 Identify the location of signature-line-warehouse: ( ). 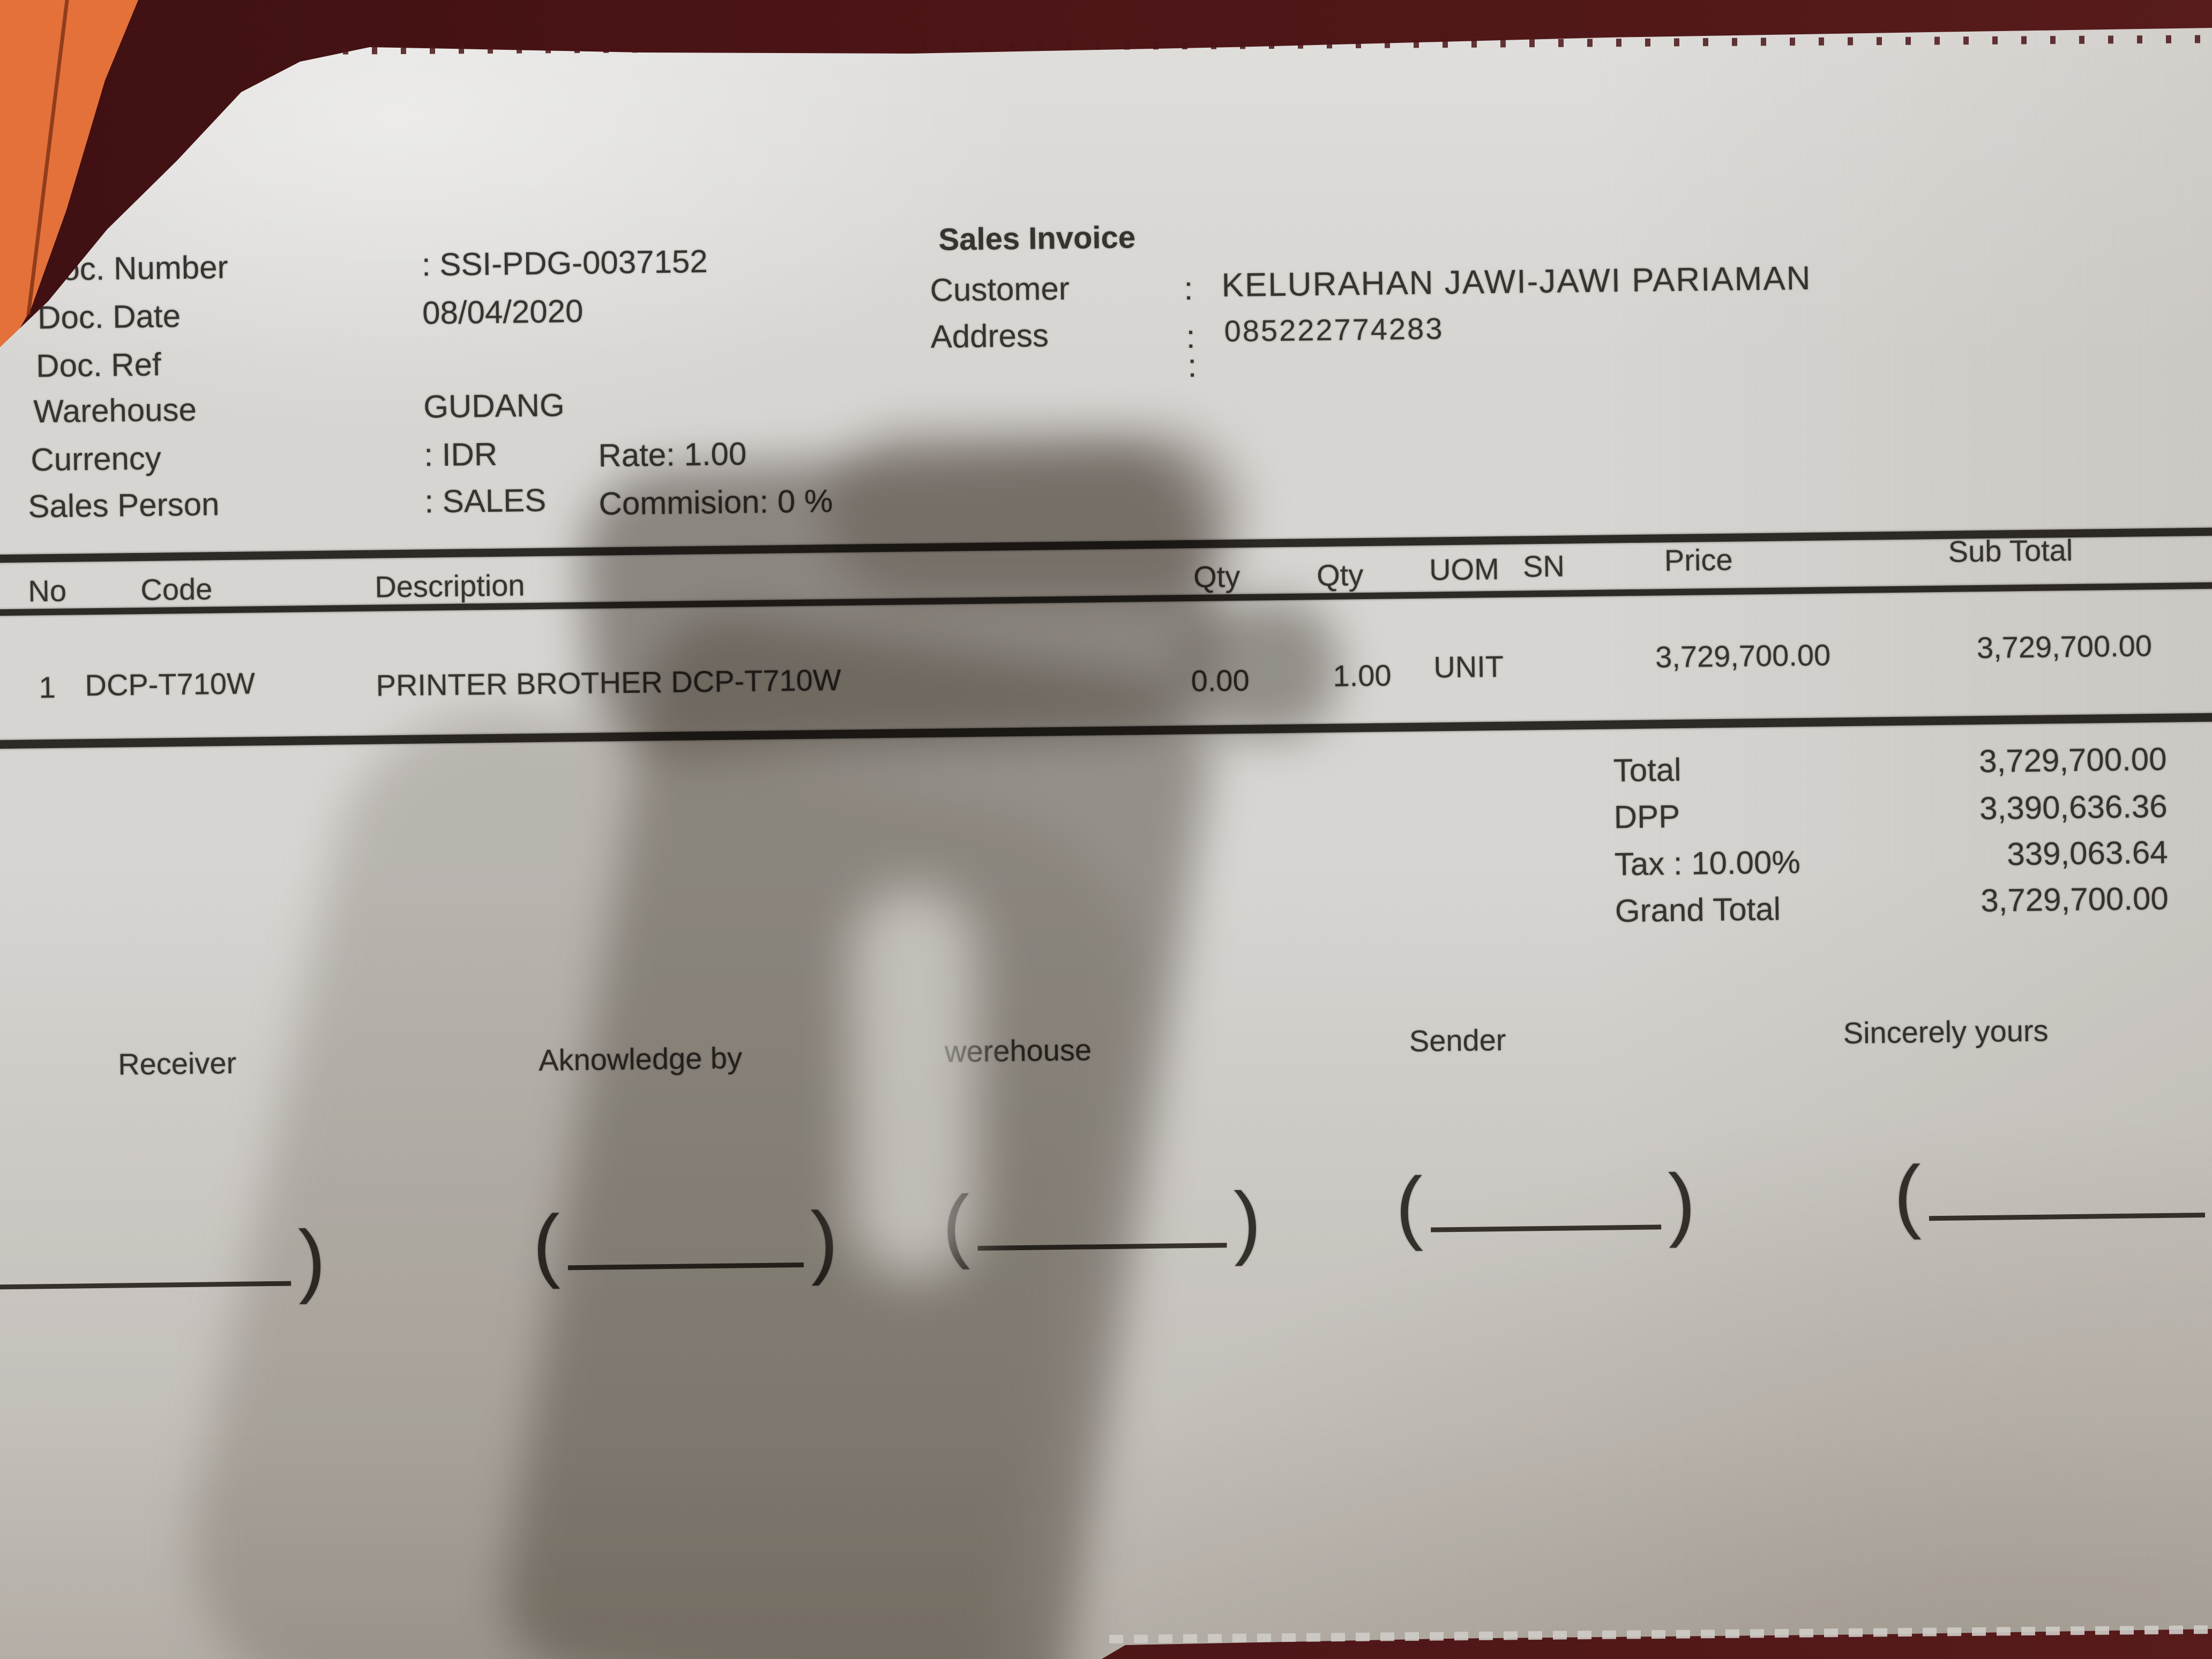
(1101, 1223).